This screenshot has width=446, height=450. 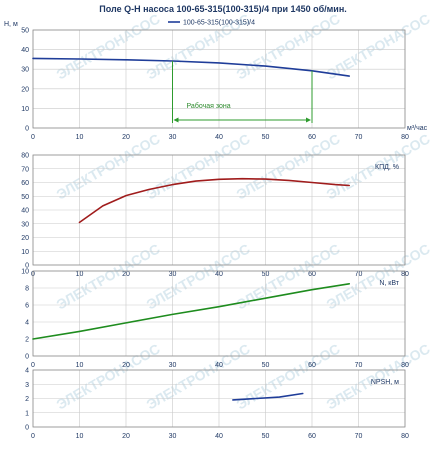 I want to click on zone-arrow-head-left, so click(x=176, y=120).